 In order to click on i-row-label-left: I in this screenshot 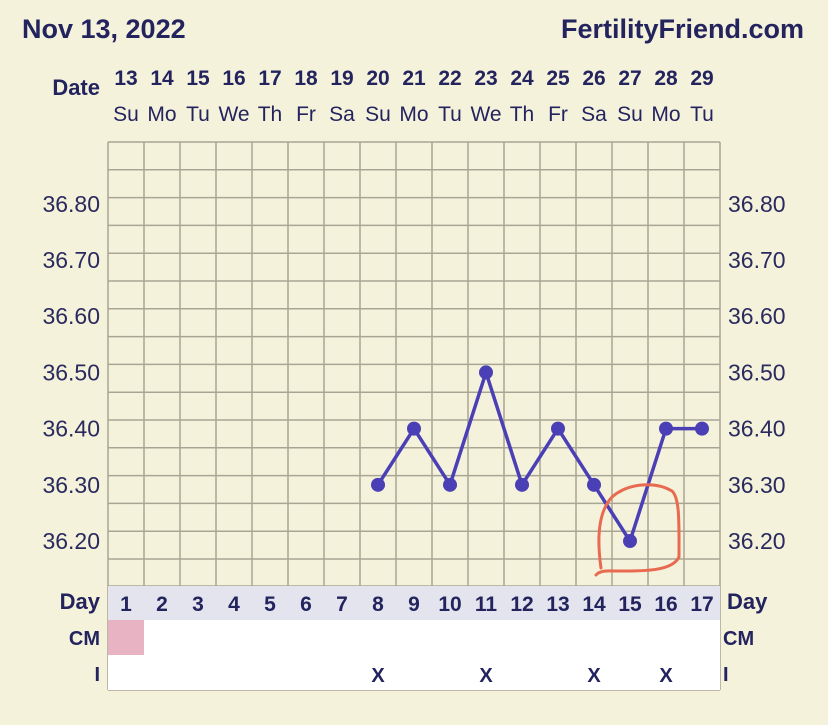, I will do `click(97, 675)`.